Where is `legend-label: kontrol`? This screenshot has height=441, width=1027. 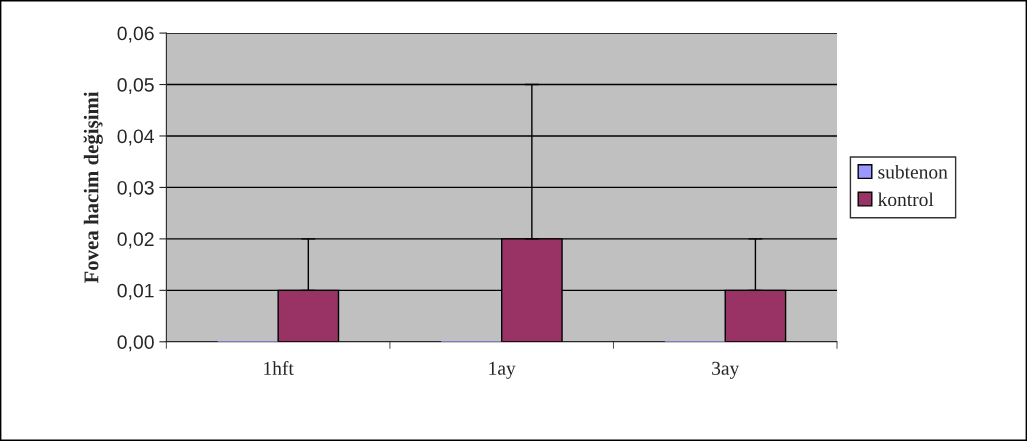
legend-label: kontrol is located at coordinates (906, 199).